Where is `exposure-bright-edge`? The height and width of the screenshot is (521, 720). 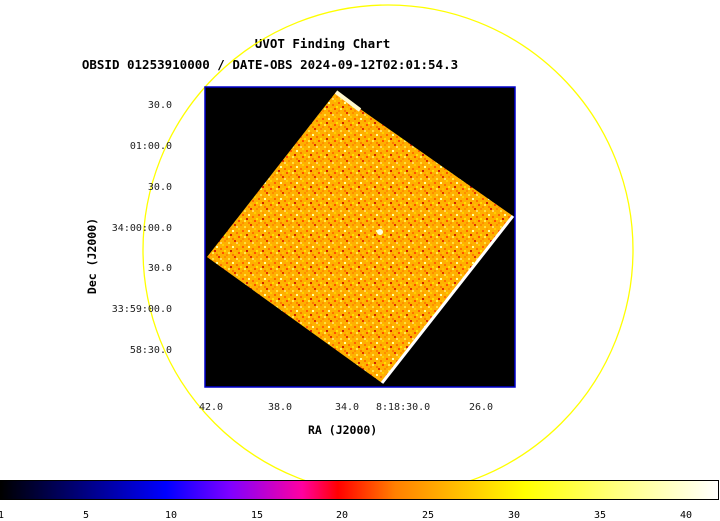
exposure-bright-edge is located at coordinates (447, 299).